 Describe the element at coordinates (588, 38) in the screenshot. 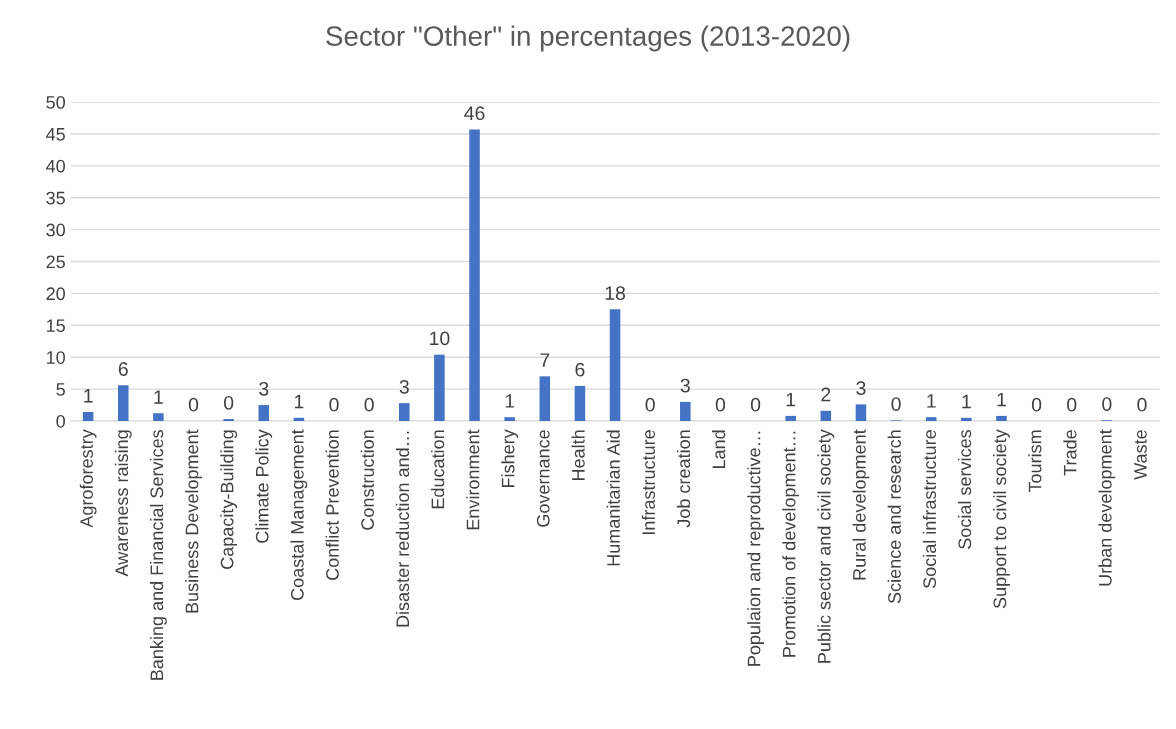

I see `chart-title: Sector "Other" in percentages (2013-2020)` at that location.